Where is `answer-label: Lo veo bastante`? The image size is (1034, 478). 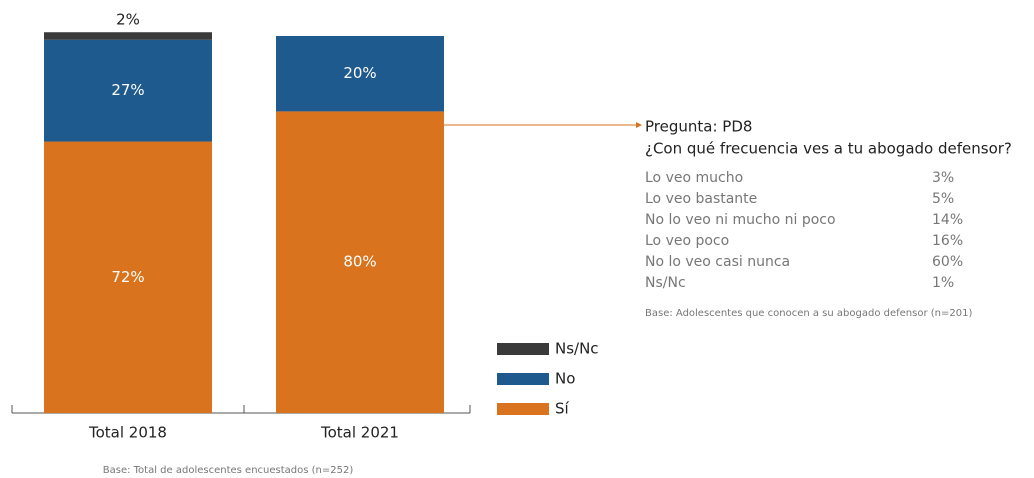 answer-label: Lo veo bastante is located at coordinates (701, 199).